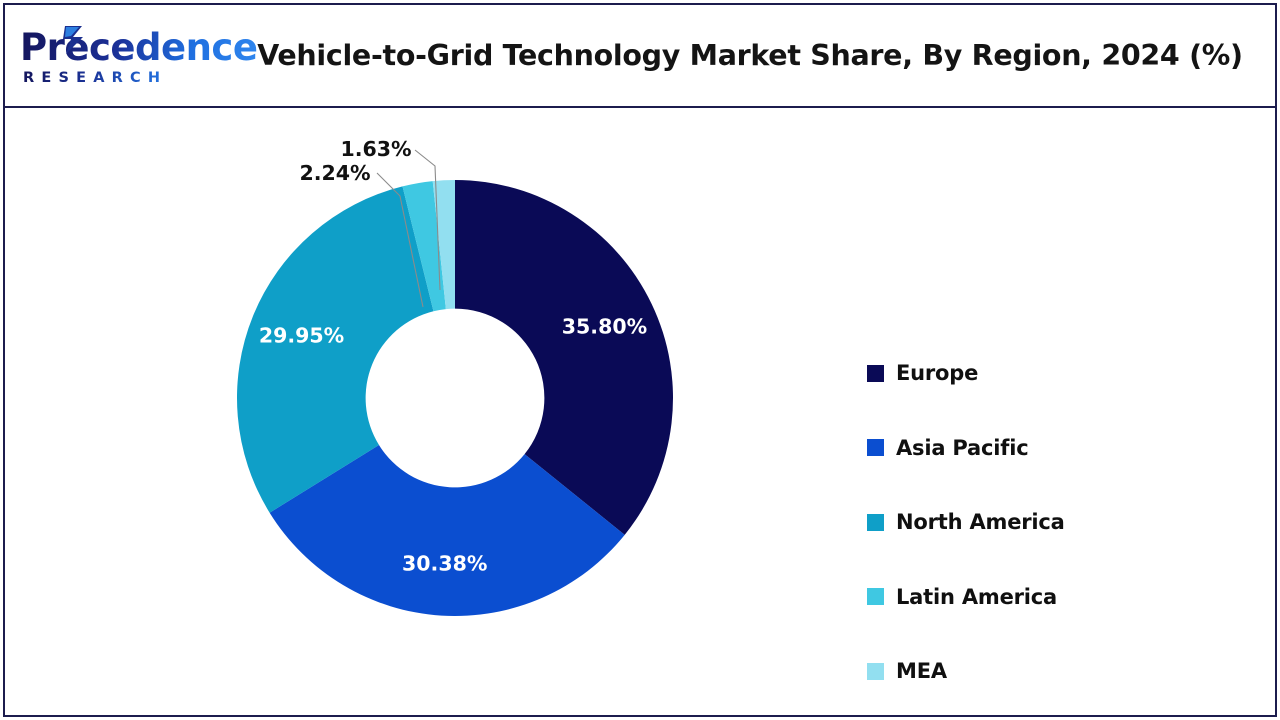 The image size is (1280, 720). I want to click on legend-item-mea: MEA, so click(1037, 671).